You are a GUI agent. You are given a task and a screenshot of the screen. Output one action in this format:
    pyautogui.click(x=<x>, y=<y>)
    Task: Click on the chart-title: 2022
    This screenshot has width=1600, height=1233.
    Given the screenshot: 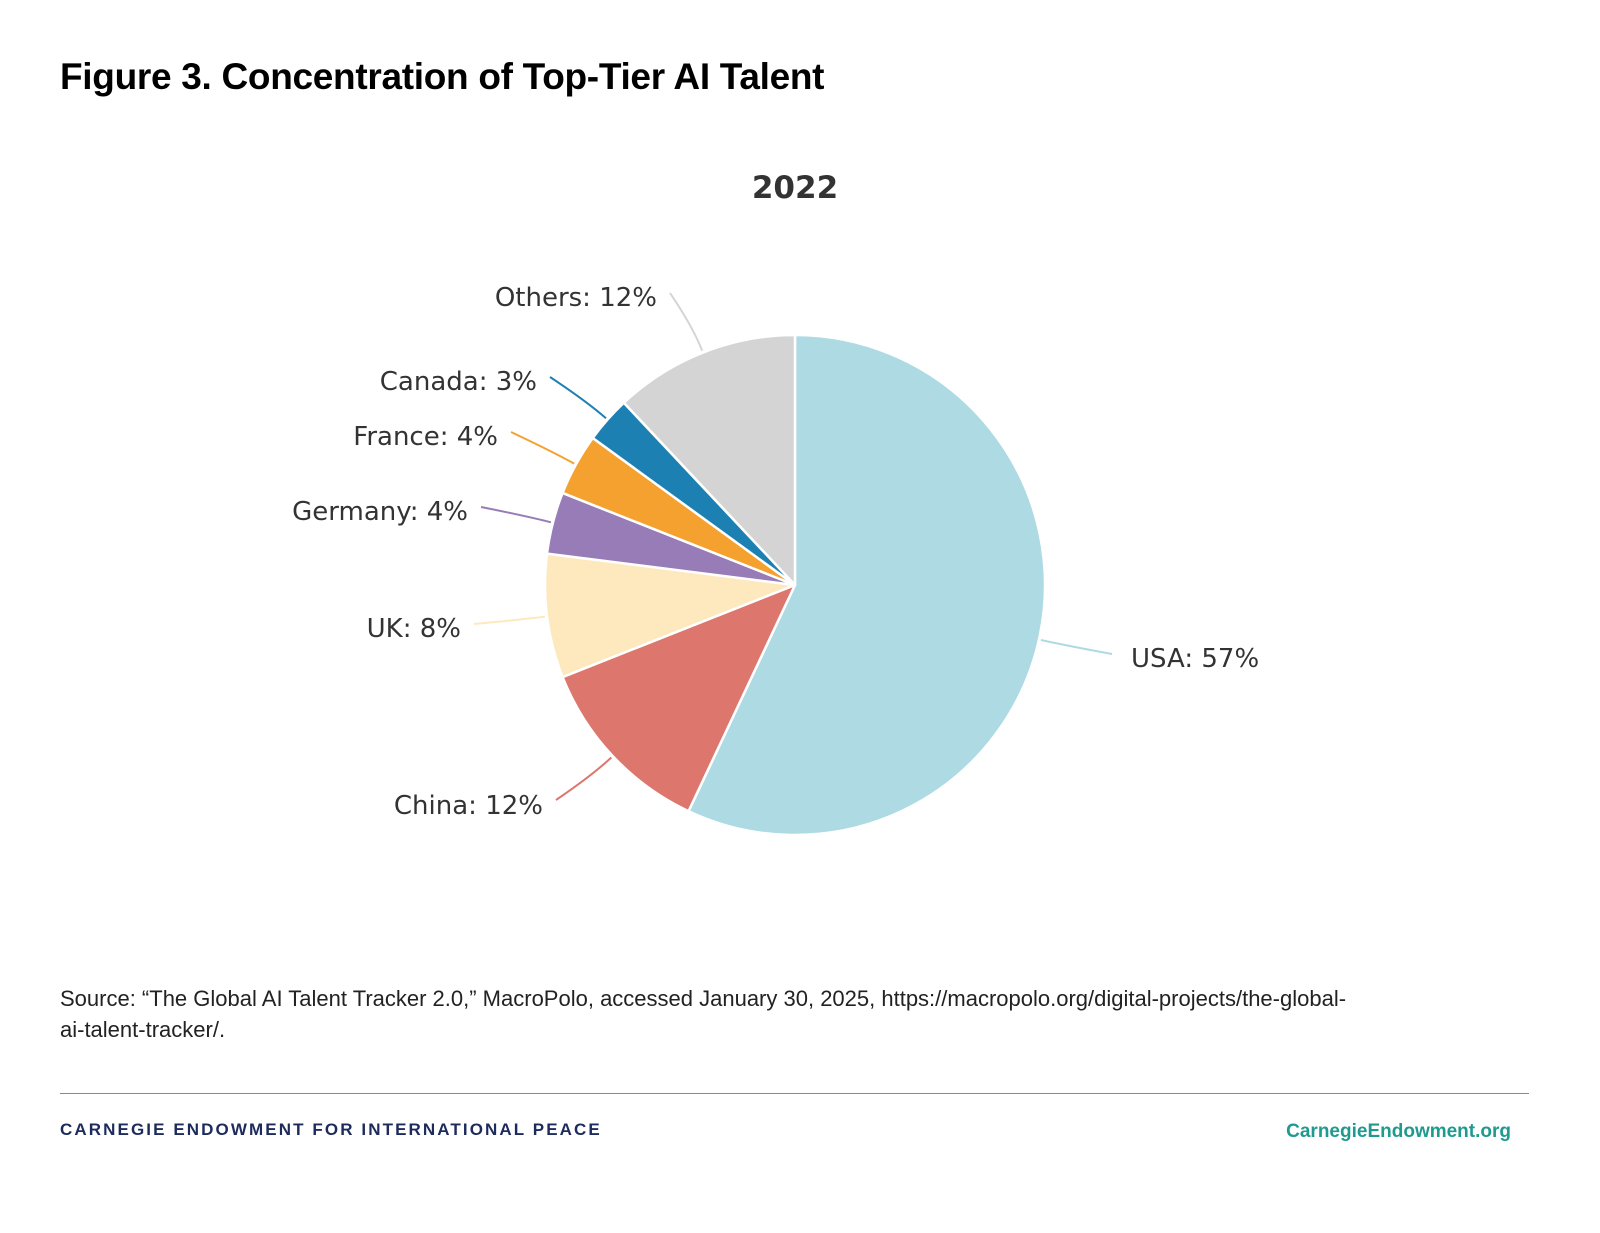 What is the action you would take?
    pyautogui.click(x=795, y=188)
    